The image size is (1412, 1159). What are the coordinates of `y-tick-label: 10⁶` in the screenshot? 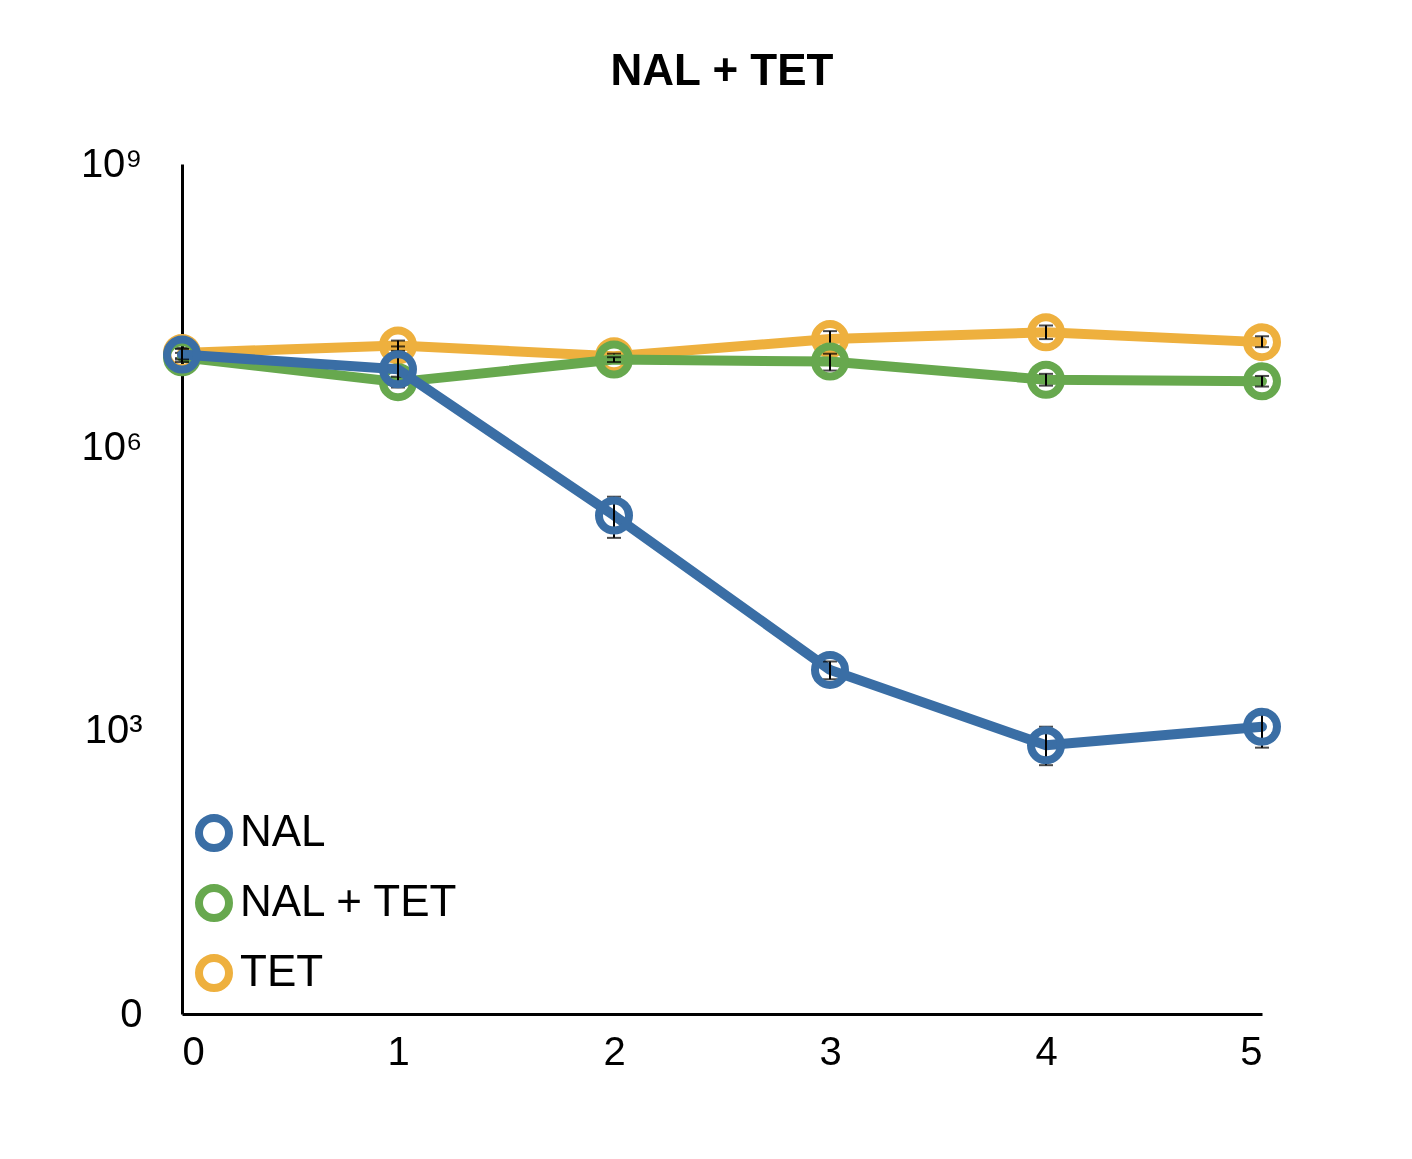 It's located at (112, 445).